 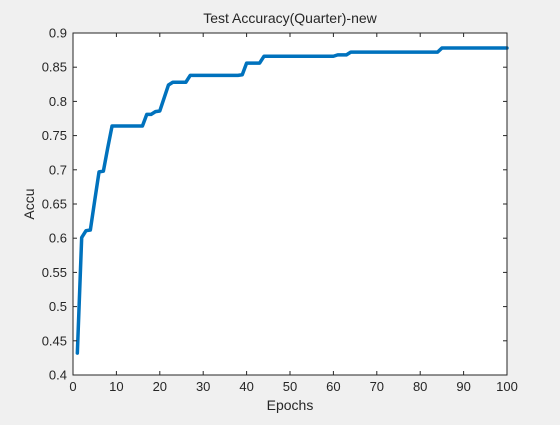 What do you see at coordinates (54, 340) in the screenshot?
I see `y-tick-label: 0.45` at bounding box center [54, 340].